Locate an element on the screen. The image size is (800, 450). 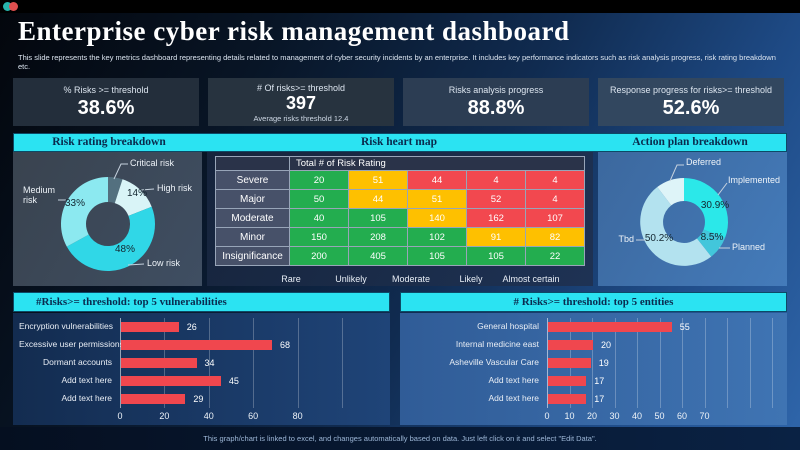
bar-value-label: 45 is located at coordinates (233, 381).